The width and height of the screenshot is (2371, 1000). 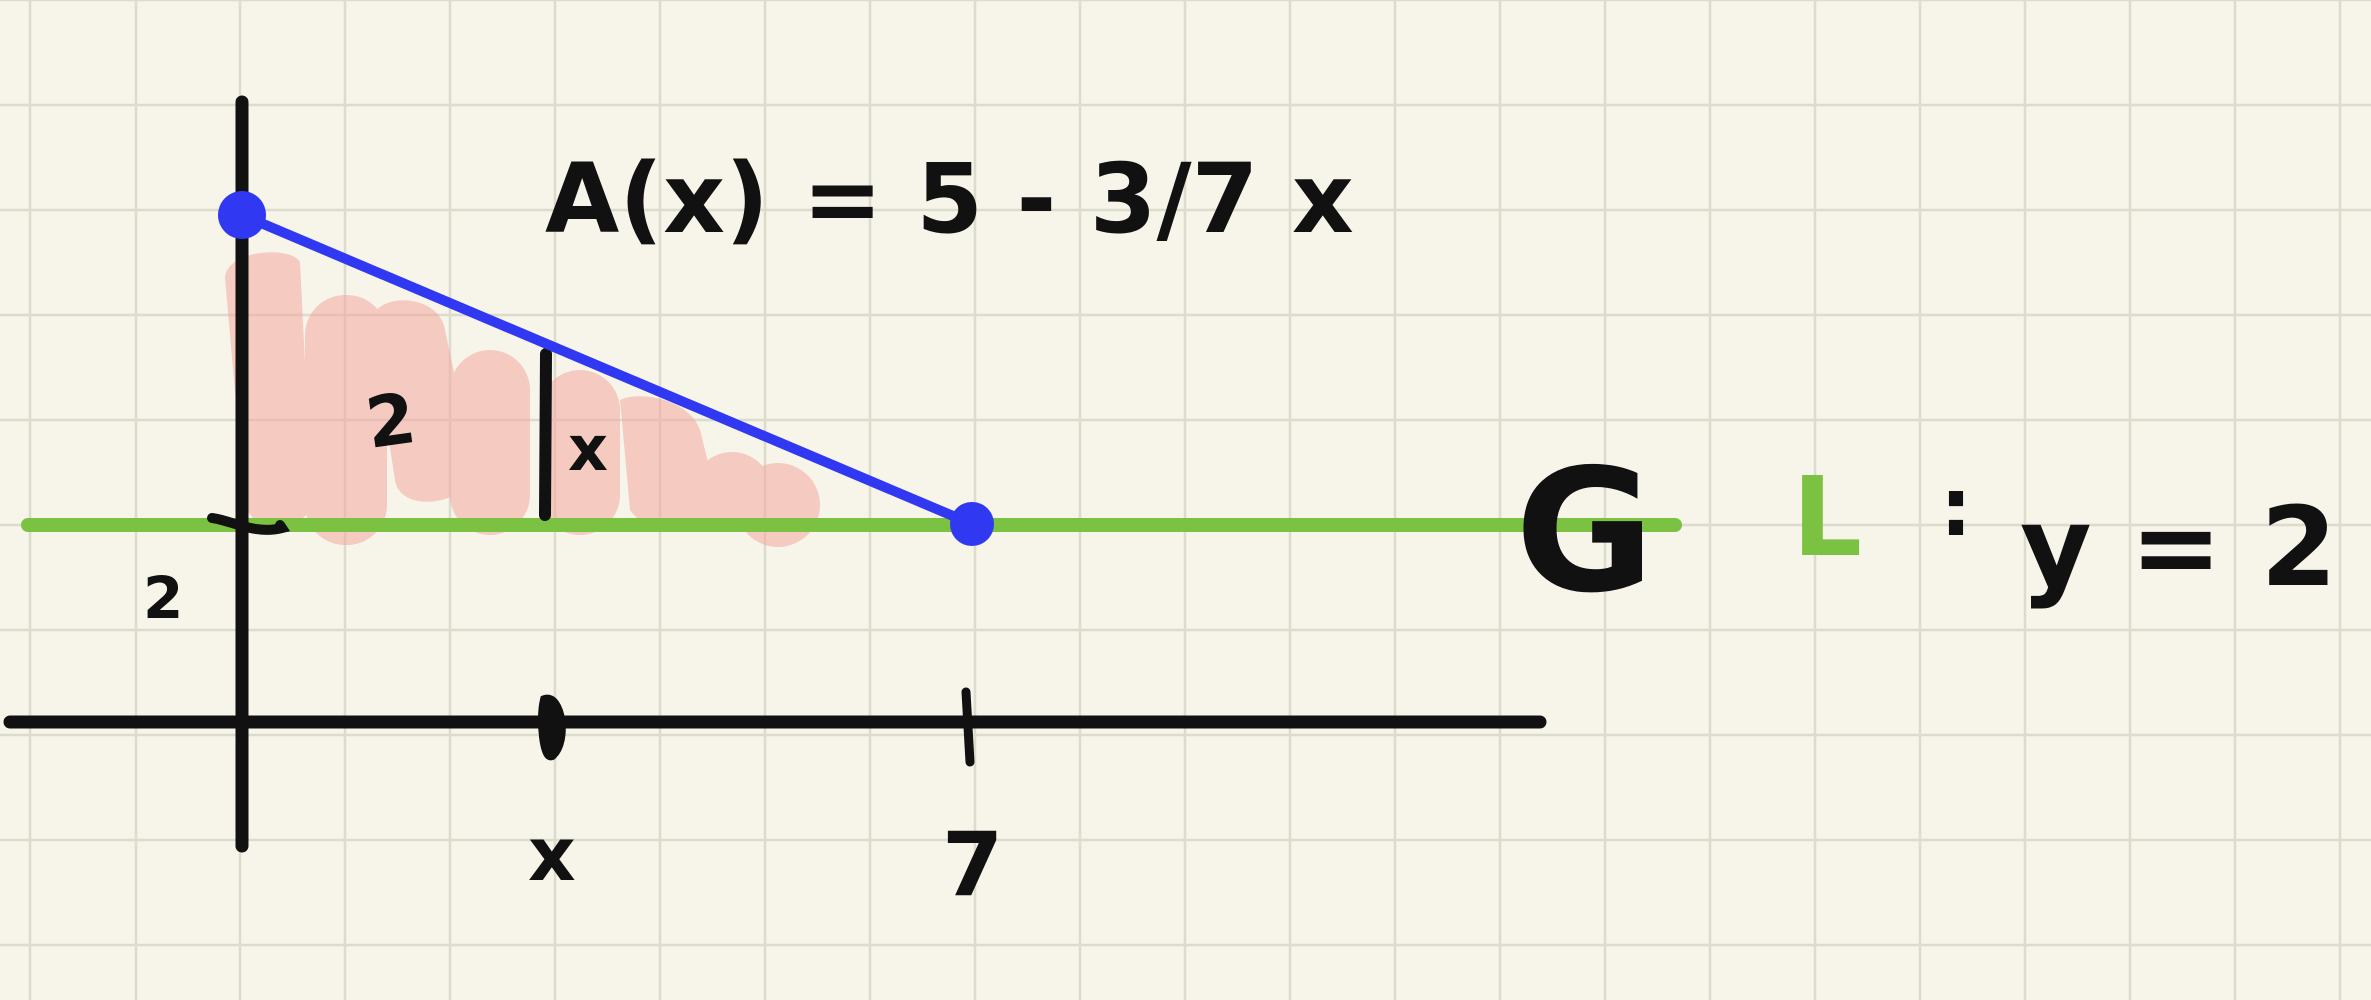 What do you see at coordinates (1585, 532) in the screenshot?
I see `curve-label: G` at bounding box center [1585, 532].